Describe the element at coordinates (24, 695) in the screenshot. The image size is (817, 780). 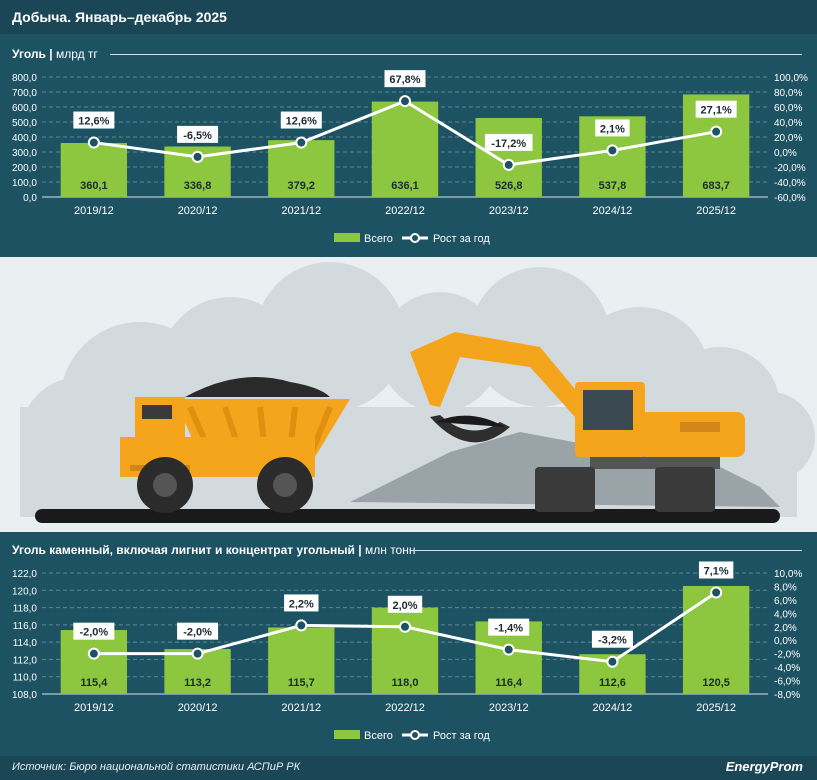
I see `y-tick-label: 108,0` at that location.